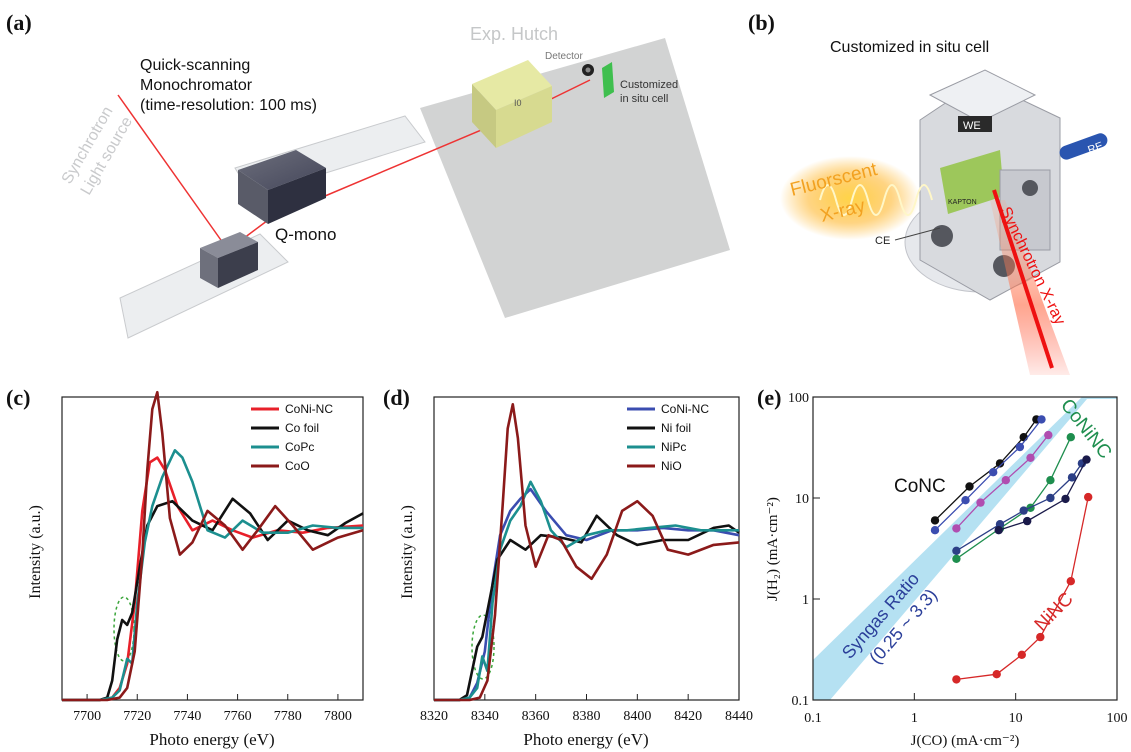 This screenshot has width=1131, height=752. I want to click on we-label-box, so click(975, 124).